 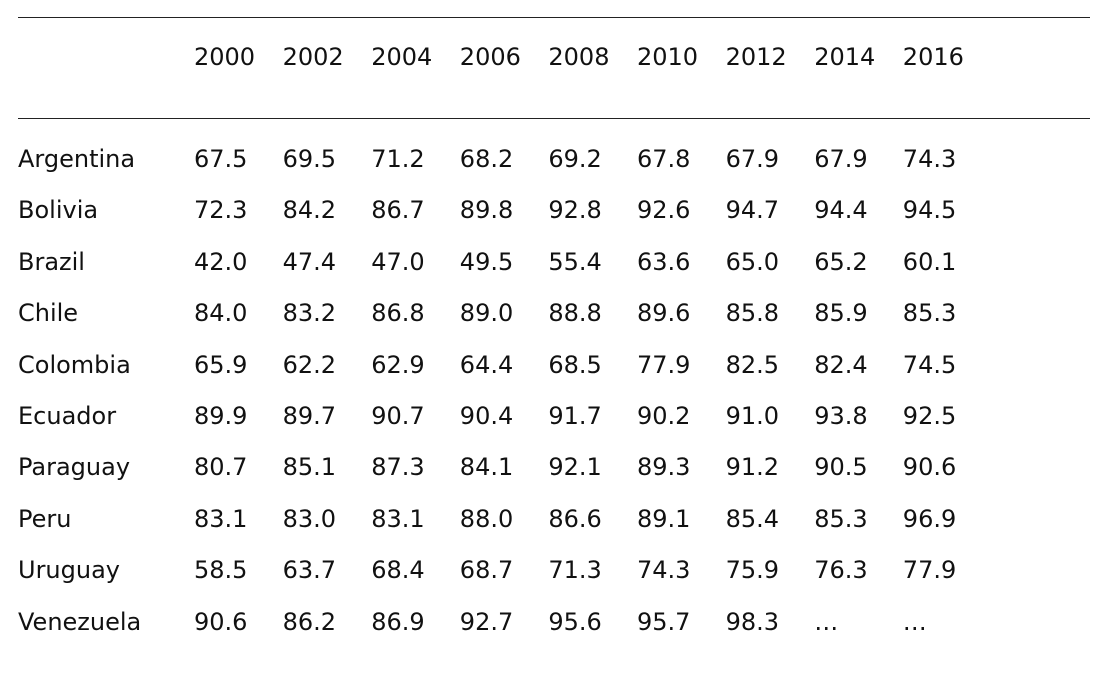 What do you see at coordinates (313, 57) in the screenshot?
I see `column-header: 2002` at bounding box center [313, 57].